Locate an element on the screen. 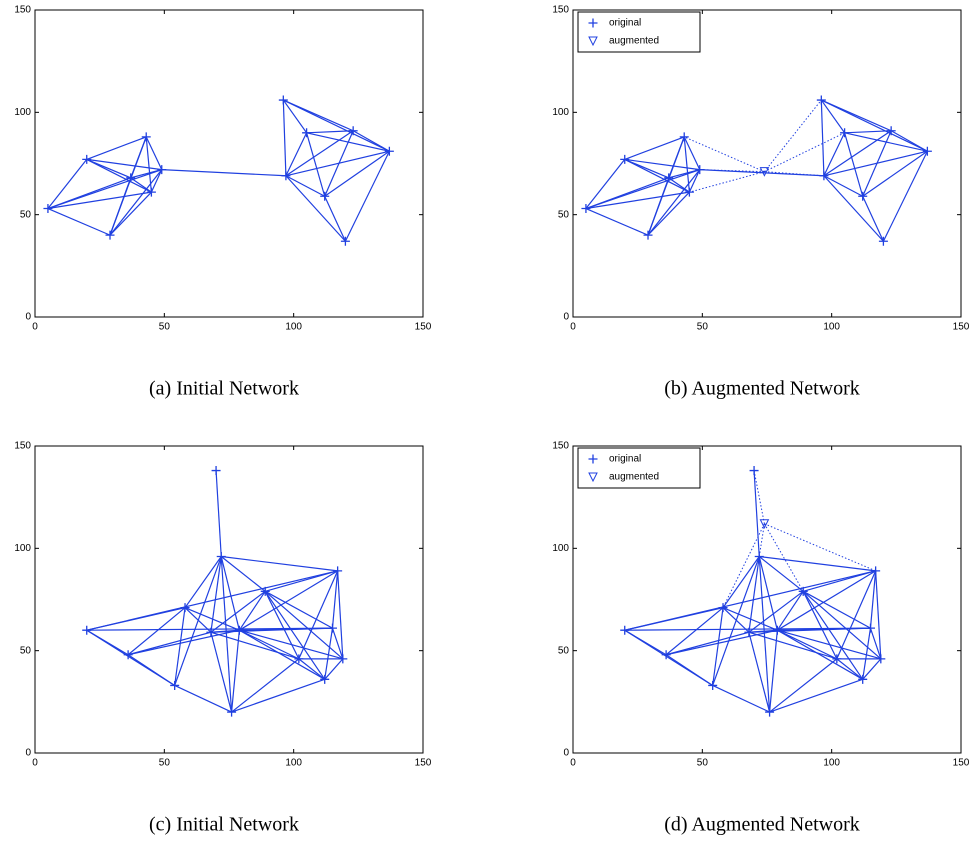 The height and width of the screenshot is (841, 973). legend-label: augmented is located at coordinates (634, 477).